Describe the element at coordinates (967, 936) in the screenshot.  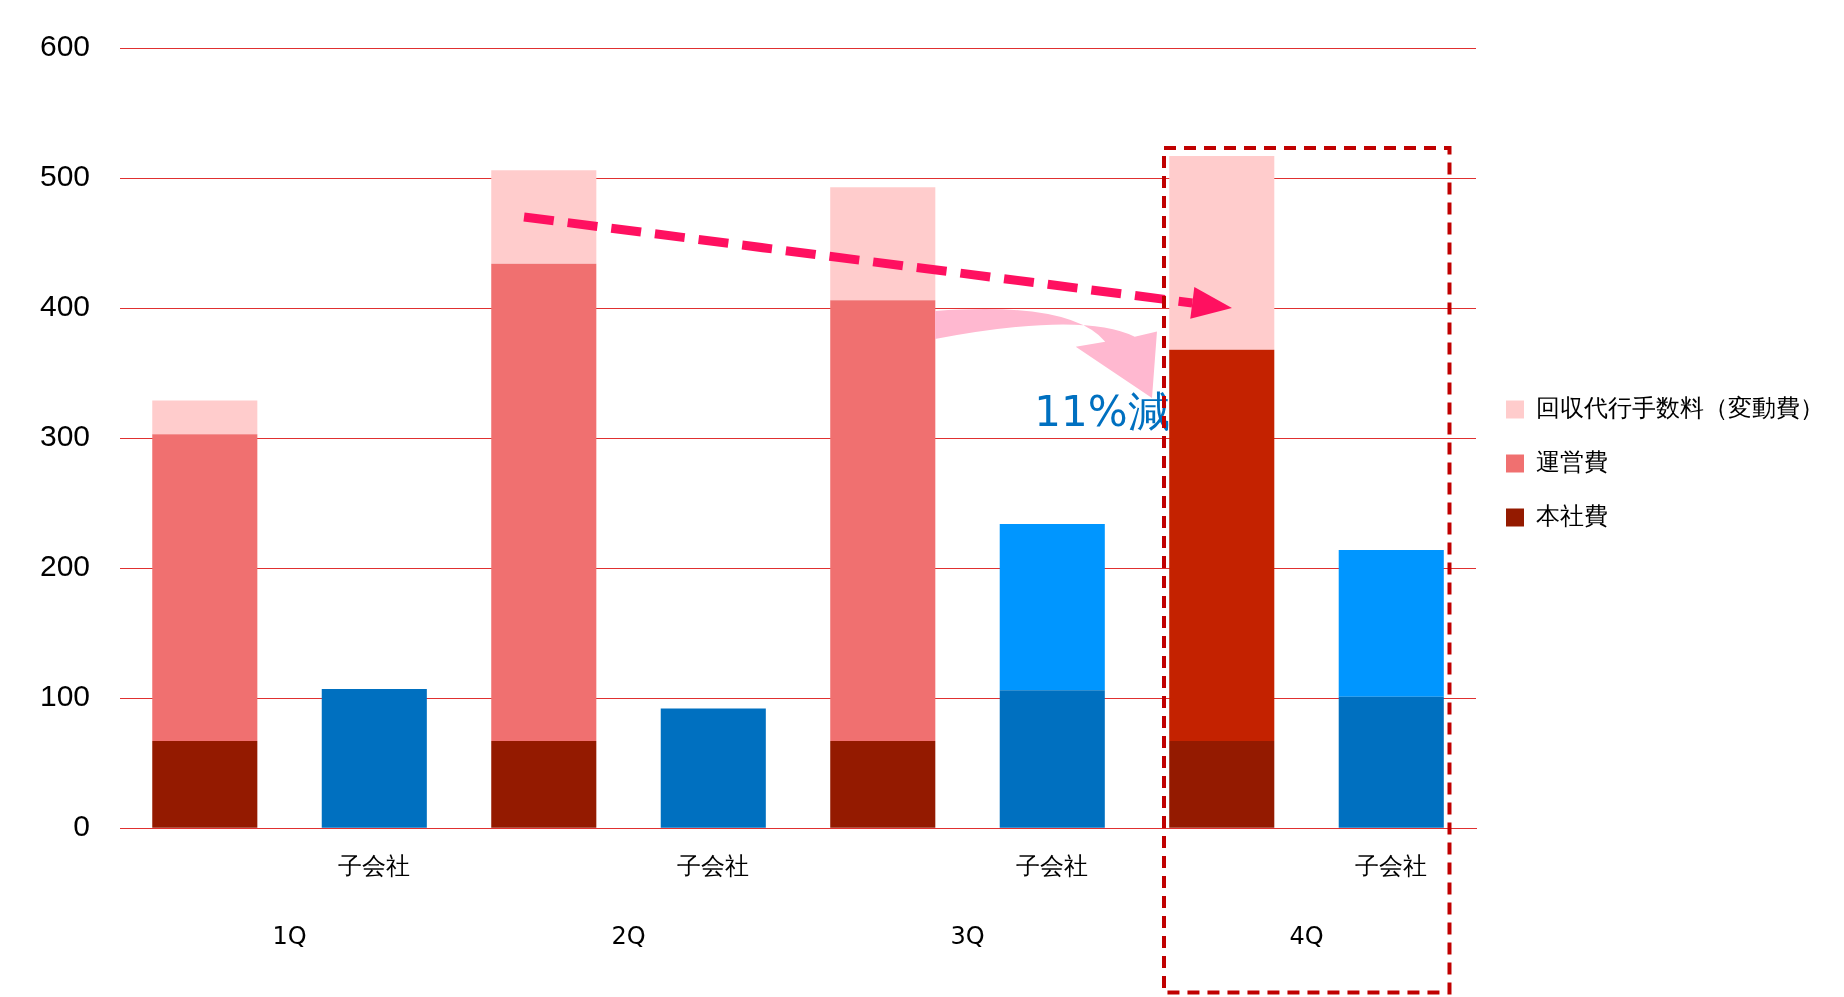
I see `text: 3Q` at that location.